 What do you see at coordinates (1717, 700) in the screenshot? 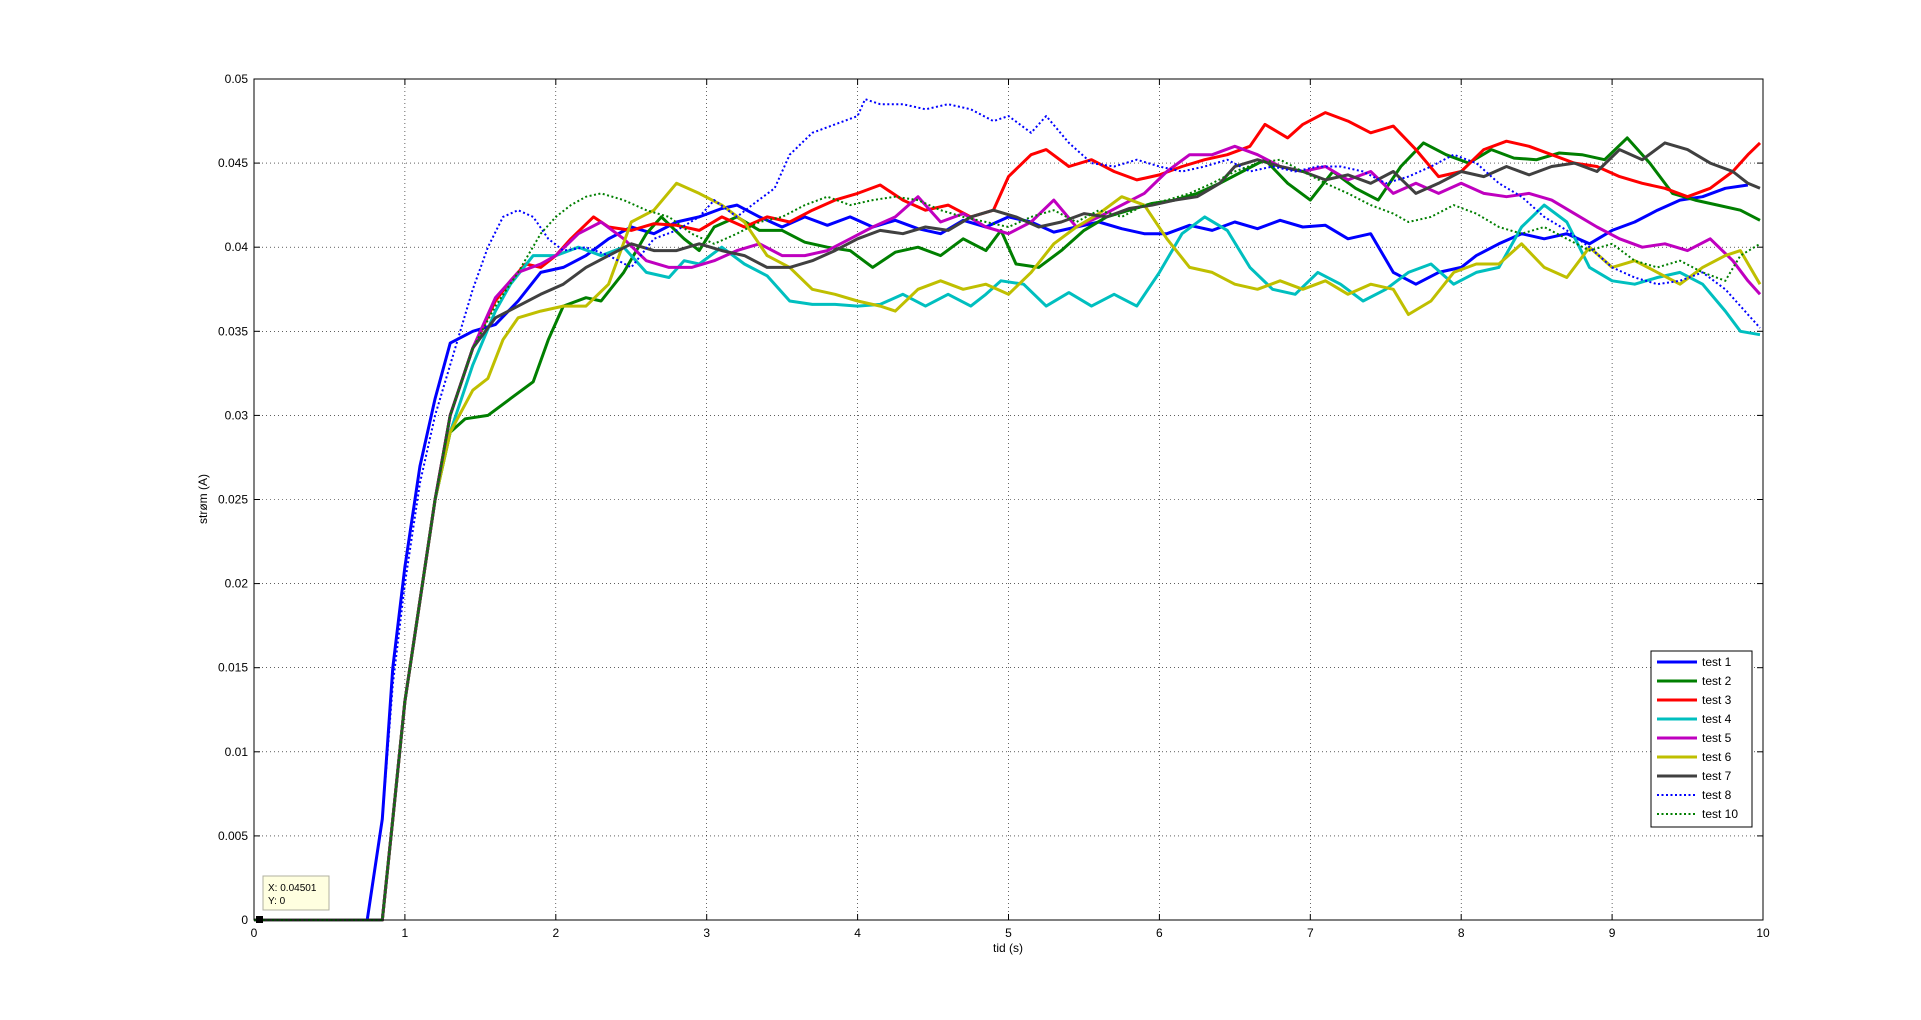
I see `legend-label: test 3` at bounding box center [1717, 700].